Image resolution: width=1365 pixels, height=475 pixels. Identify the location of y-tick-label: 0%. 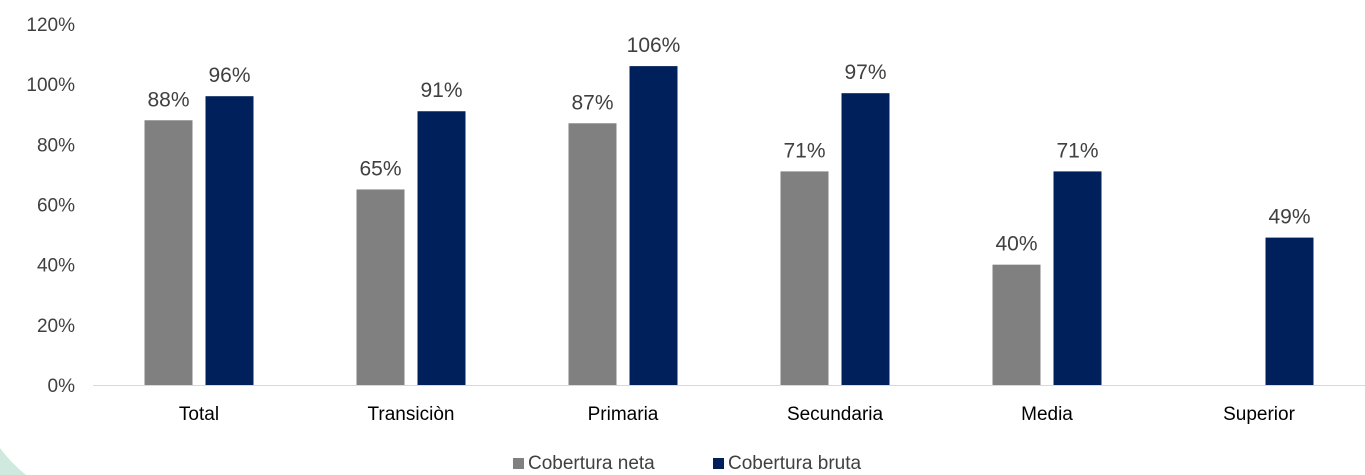
(62, 386).